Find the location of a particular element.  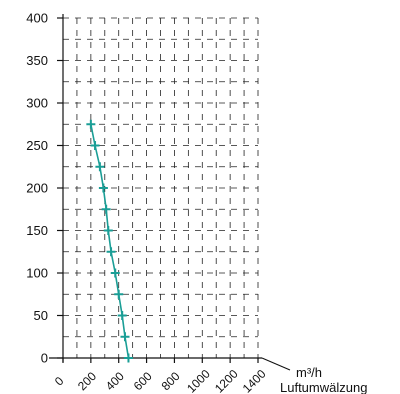

y-tick-label: 350 is located at coordinates (37, 60).